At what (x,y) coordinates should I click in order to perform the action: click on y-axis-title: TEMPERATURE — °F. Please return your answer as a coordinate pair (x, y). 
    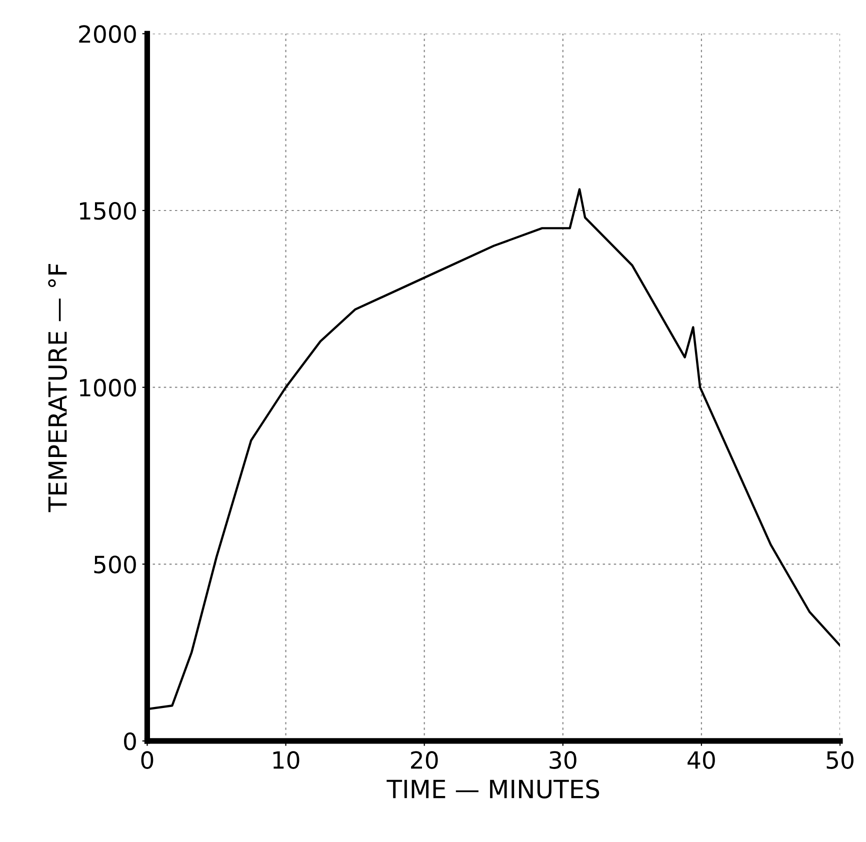
    Looking at the image, I should click on (58, 388).